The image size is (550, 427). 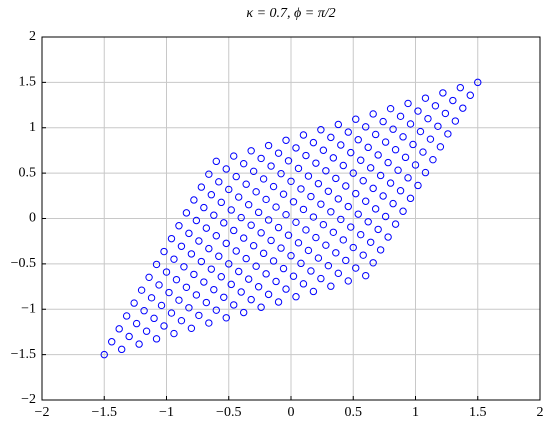 What do you see at coordinates (42, 412) in the screenshot?
I see `x-tick-label: −2` at bounding box center [42, 412].